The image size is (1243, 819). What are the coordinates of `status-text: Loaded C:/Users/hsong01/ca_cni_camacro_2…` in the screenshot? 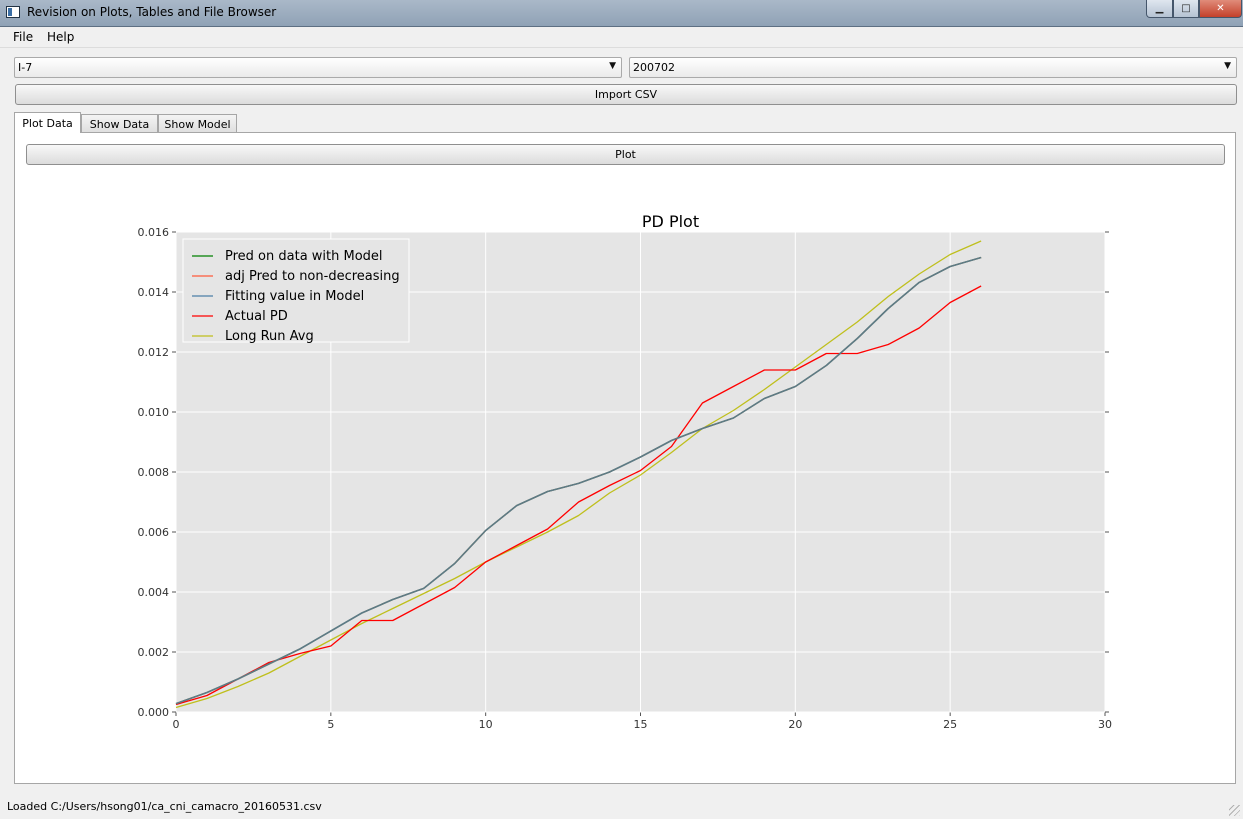 It's located at (164, 806).